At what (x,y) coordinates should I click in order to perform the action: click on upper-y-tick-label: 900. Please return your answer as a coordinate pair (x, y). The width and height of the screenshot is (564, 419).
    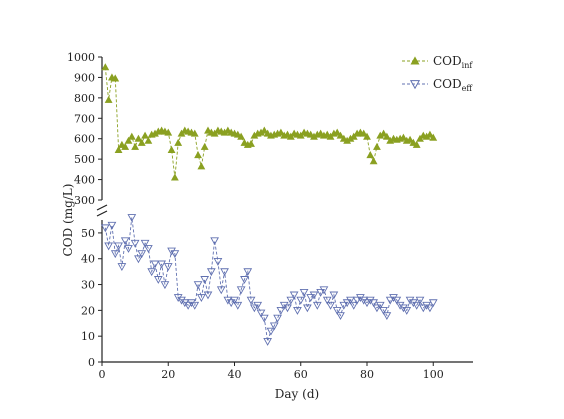
    Looking at the image, I should click on (84, 77).